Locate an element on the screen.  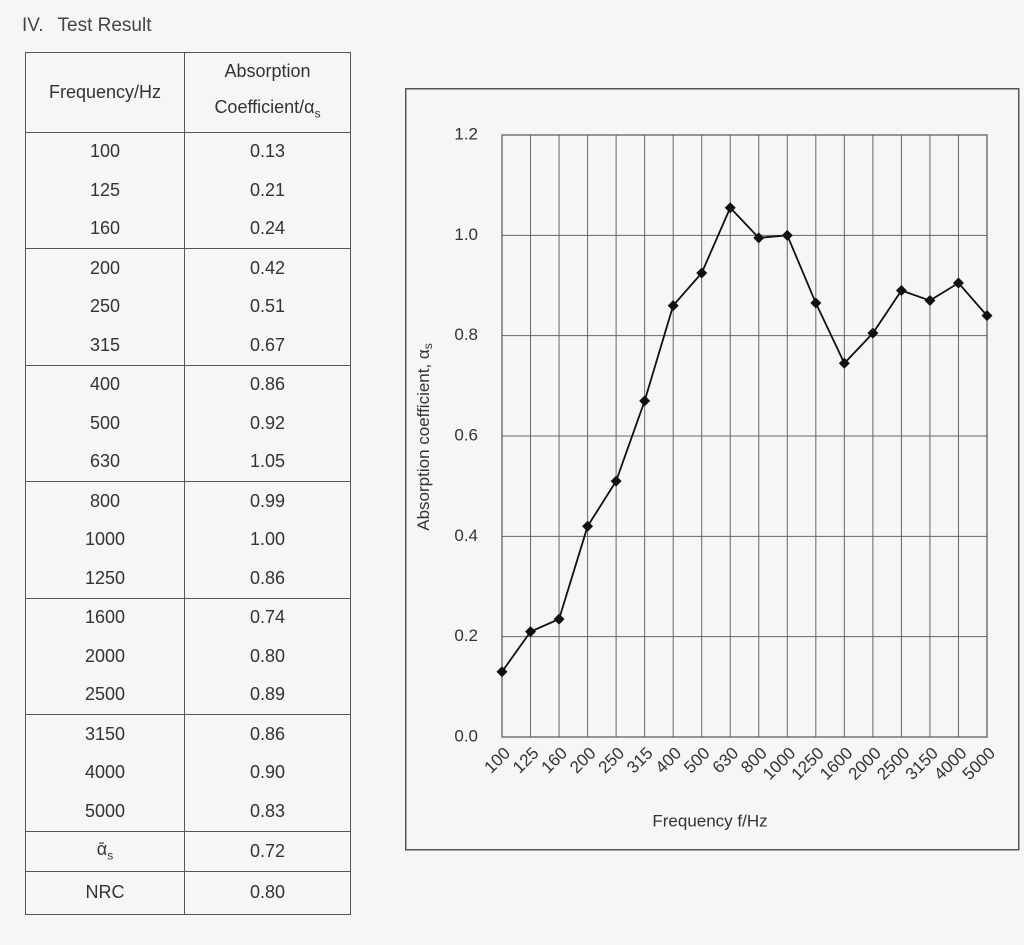
summary-label-cell: ᾱs is located at coordinates (105, 851).